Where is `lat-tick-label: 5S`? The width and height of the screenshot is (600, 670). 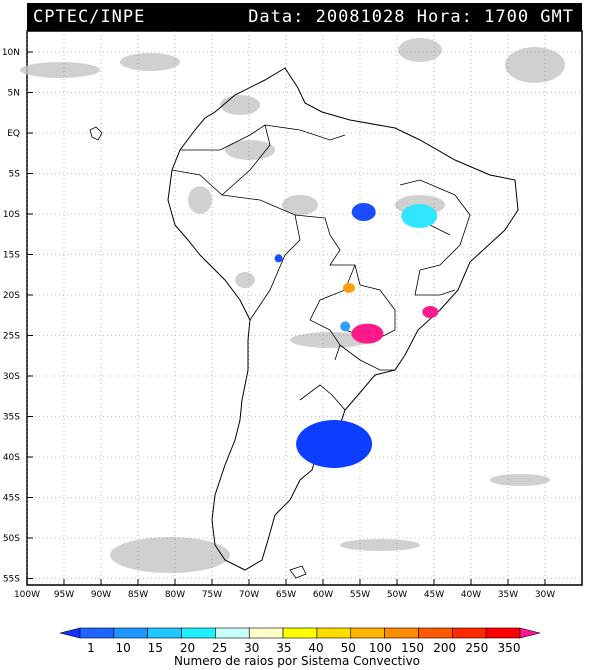
lat-tick-label: 5S is located at coordinates (15, 175).